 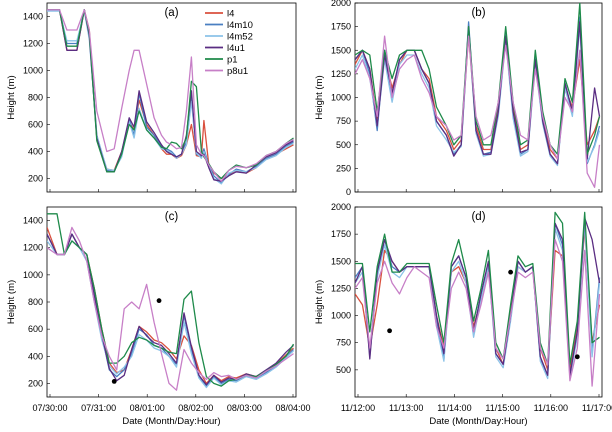 What do you see at coordinates (240, 37) in the screenshot?
I see `legend-label: l4m52` at bounding box center [240, 37].